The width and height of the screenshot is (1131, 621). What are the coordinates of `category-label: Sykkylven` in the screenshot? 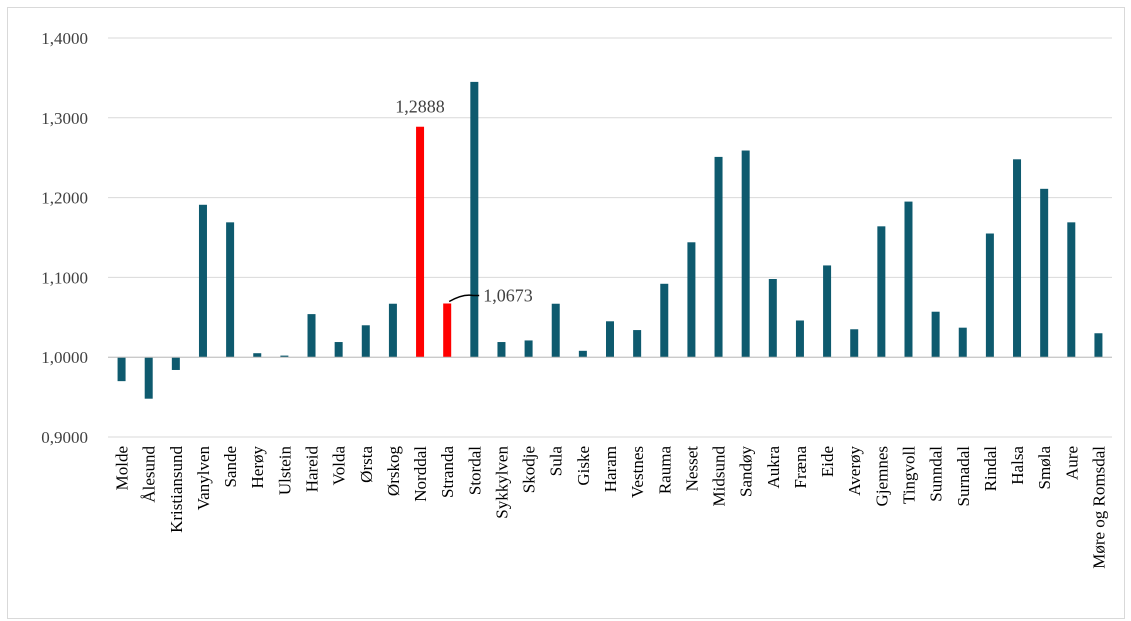 It's located at (501, 482).